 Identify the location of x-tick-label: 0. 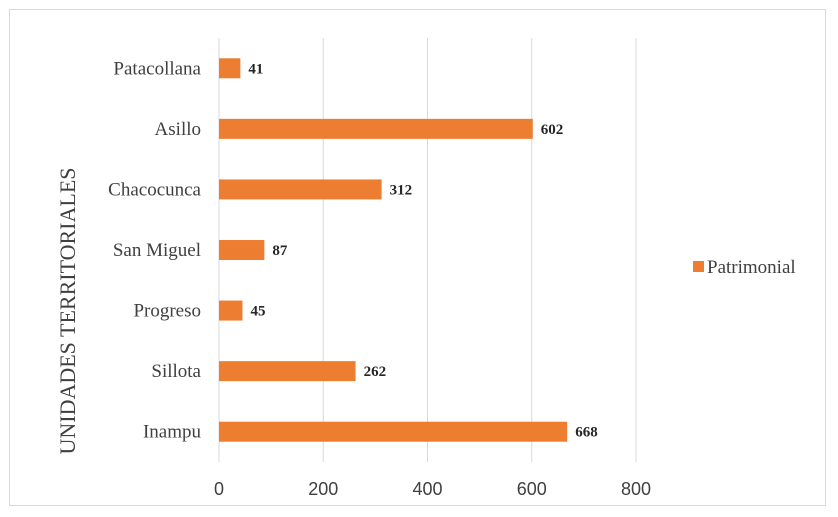
(219, 489).